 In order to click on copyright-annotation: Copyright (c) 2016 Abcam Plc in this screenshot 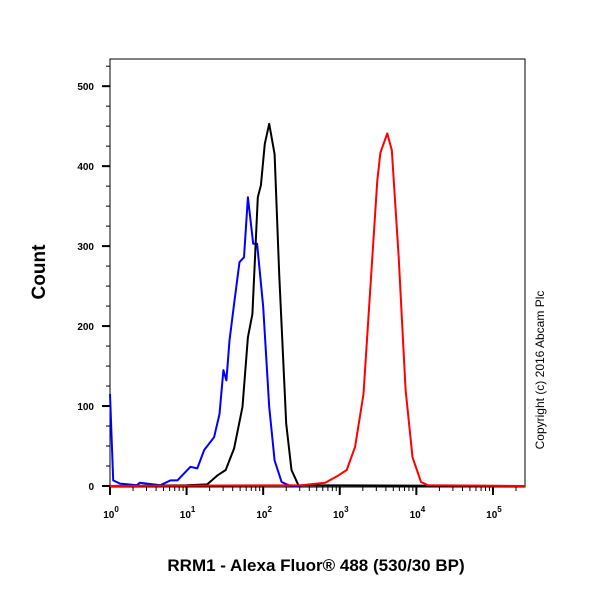, I will do `click(540, 370)`.